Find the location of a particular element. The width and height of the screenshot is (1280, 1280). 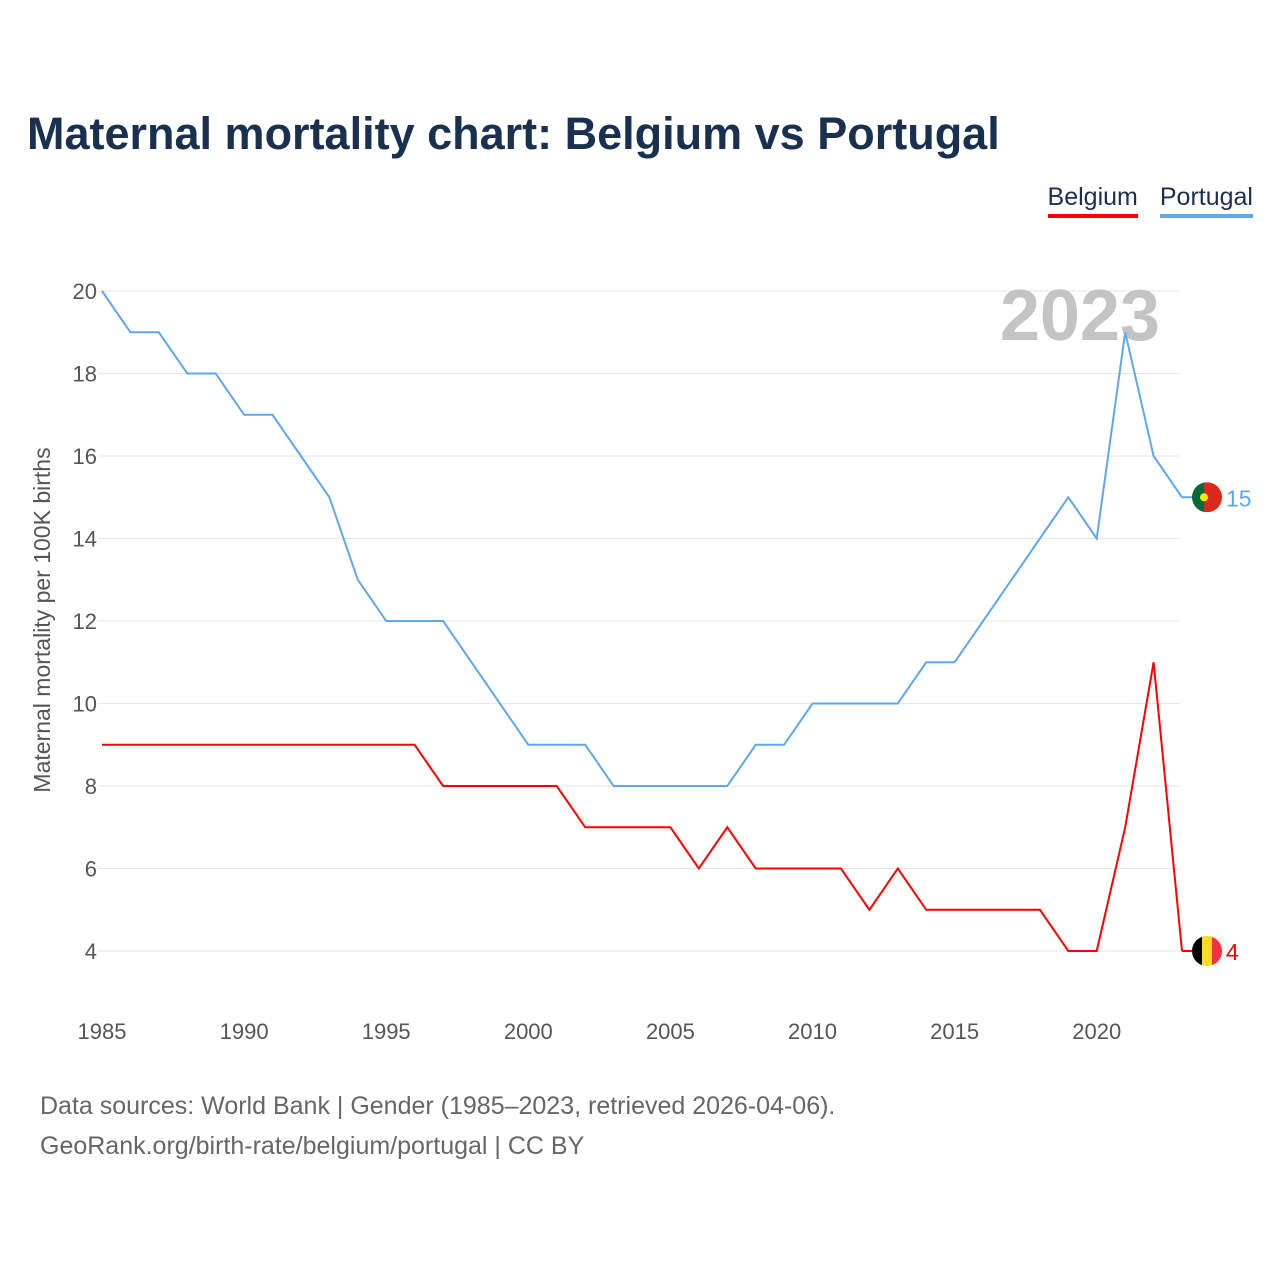

y-tick-label: 4 is located at coordinates (91, 951).